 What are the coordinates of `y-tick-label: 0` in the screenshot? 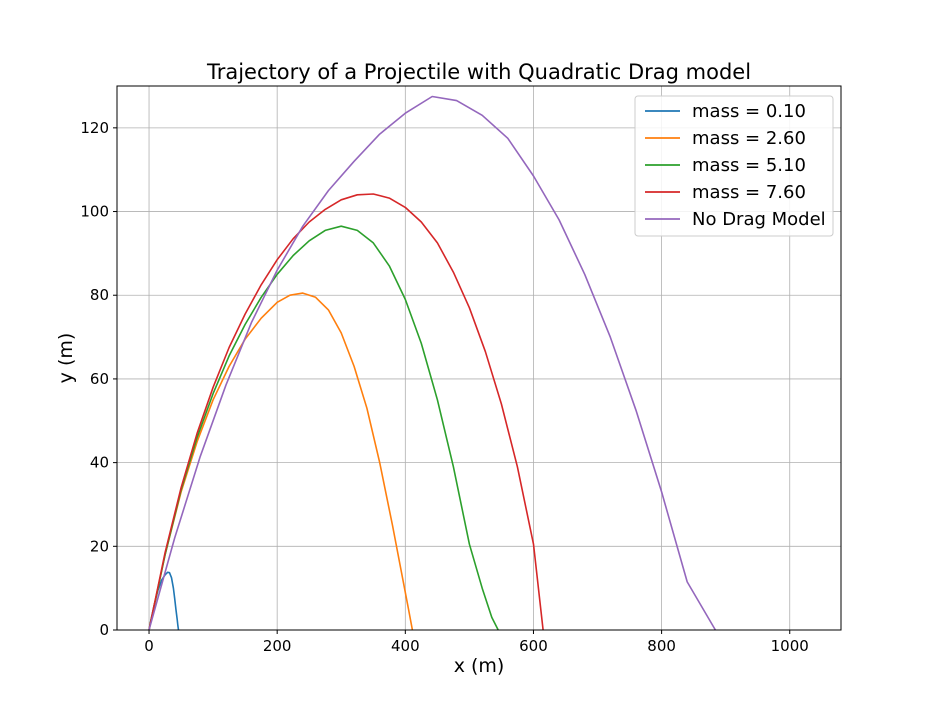 It's located at (104, 630).